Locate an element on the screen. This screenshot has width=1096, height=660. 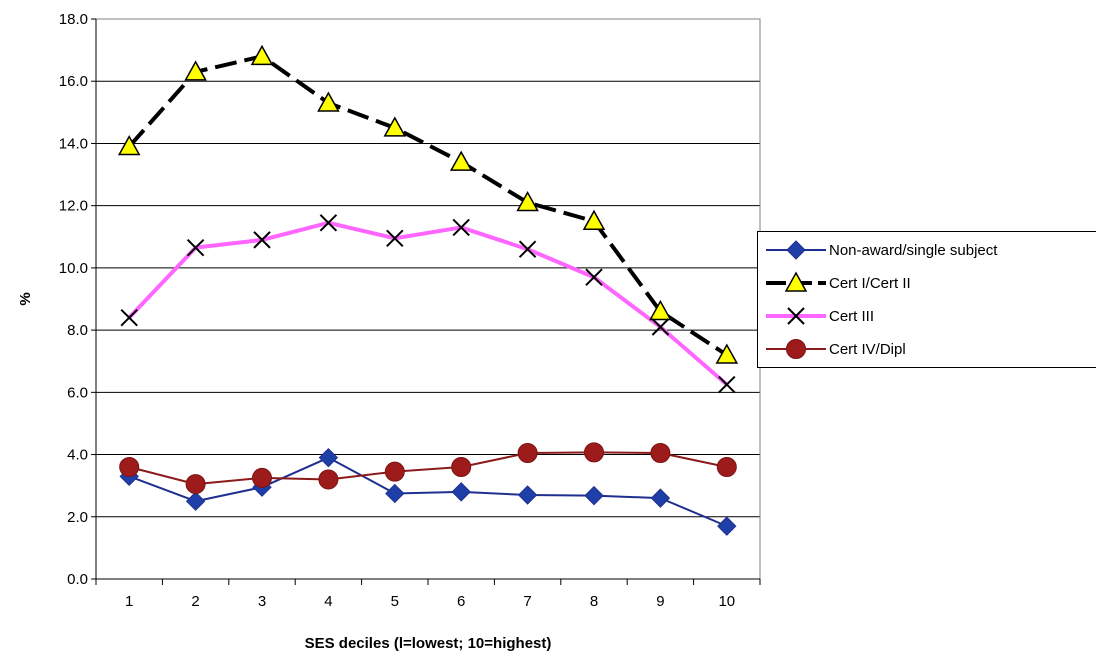
legend-item-1: Cert I/Cert II is located at coordinates (837, 283).